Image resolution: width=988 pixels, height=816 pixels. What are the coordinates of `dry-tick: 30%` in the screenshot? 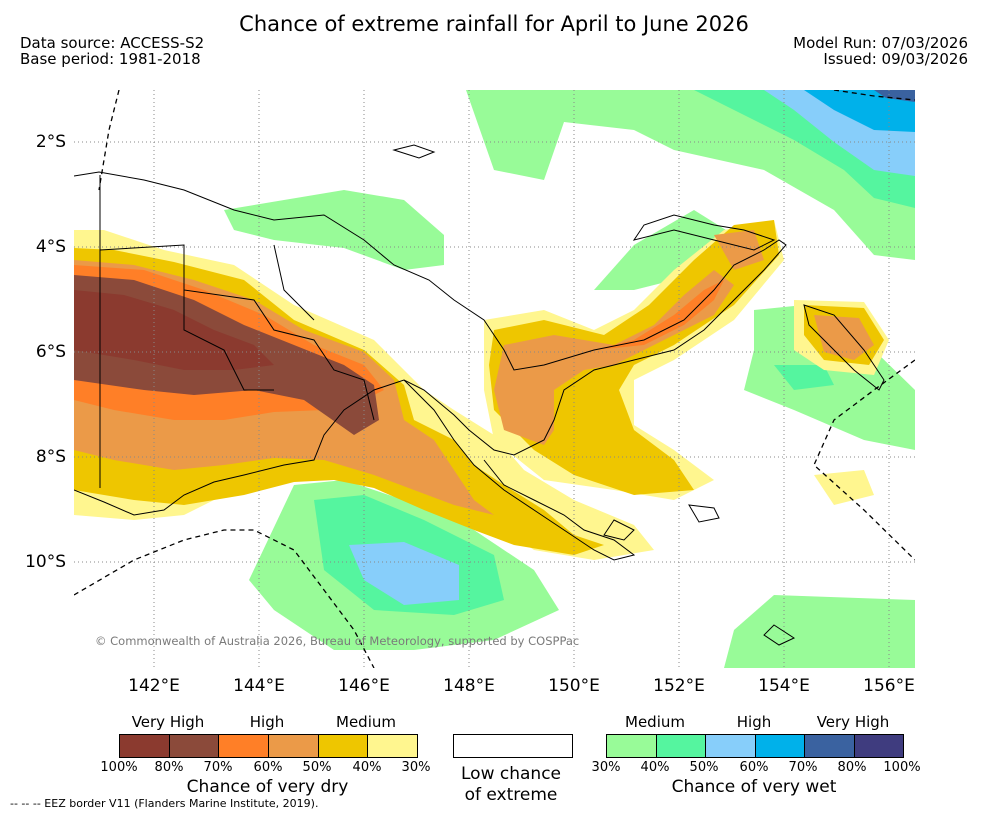 It's located at (416, 767).